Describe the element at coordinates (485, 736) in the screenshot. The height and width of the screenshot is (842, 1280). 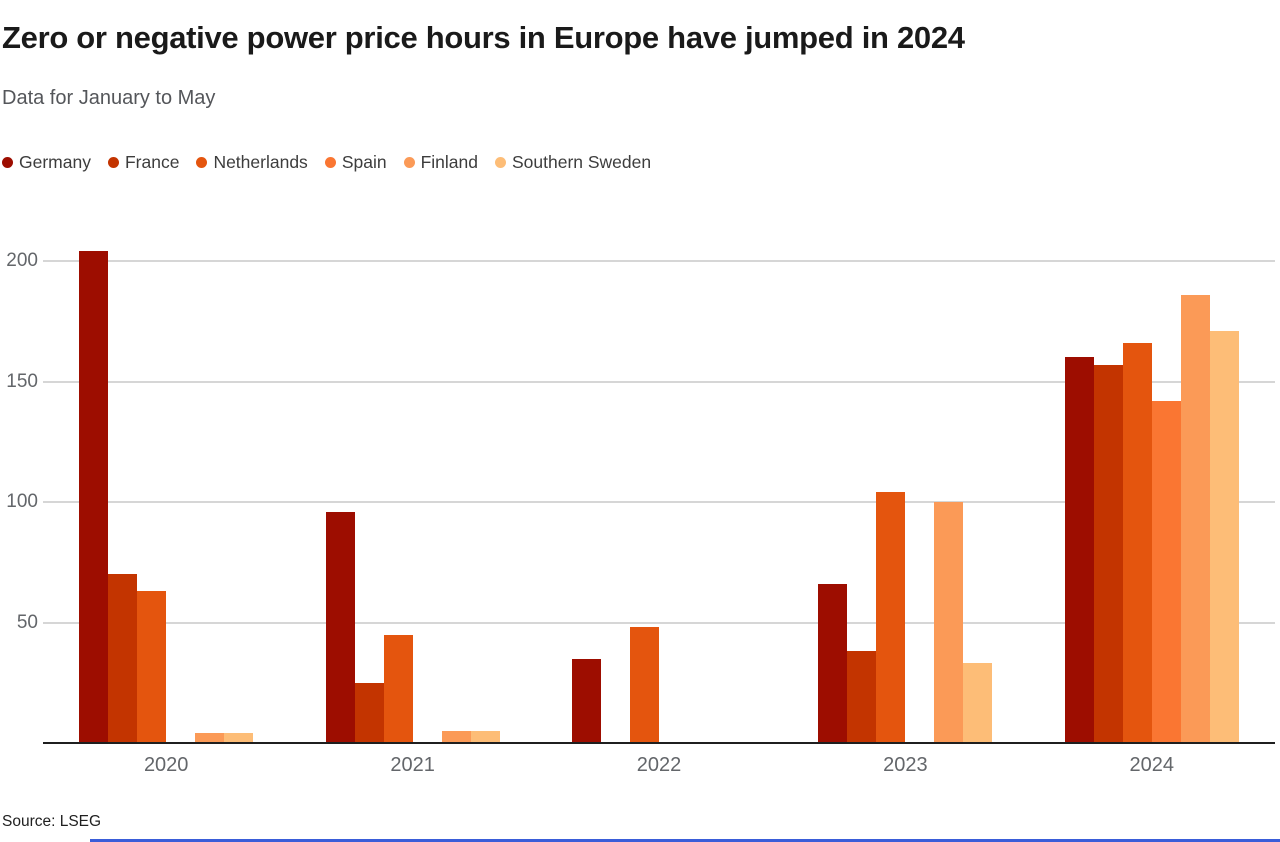
I see `bar-southern-sweden-2021` at that location.